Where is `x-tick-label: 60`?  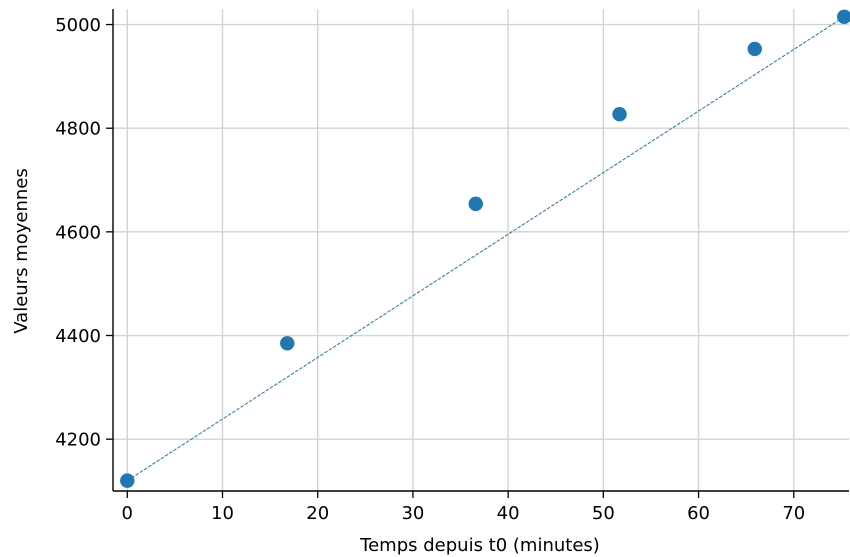 x-tick-label: 60 is located at coordinates (698, 513).